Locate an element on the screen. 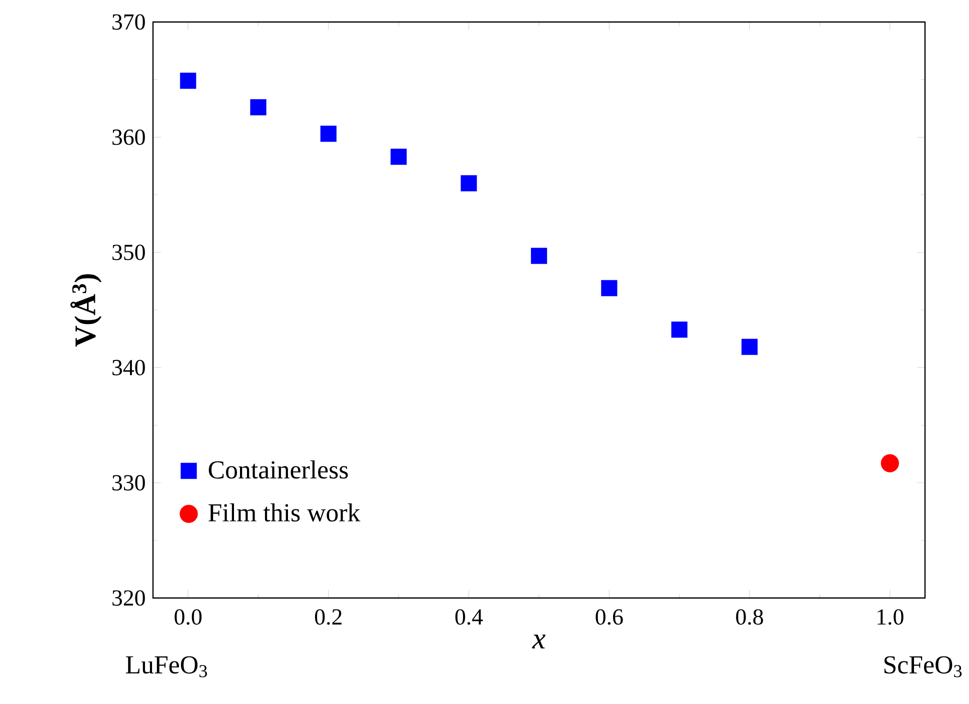  legend-label: Containerless is located at coordinates (278, 469).